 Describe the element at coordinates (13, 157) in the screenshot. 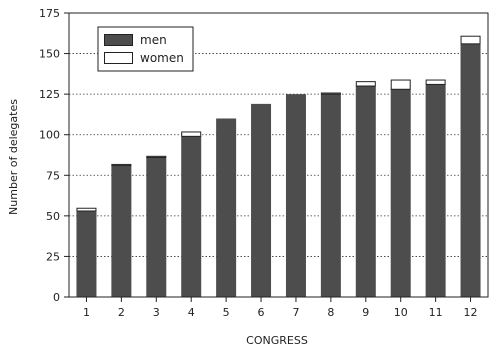

I see `y-axis-title: Number of delegates` at that location.